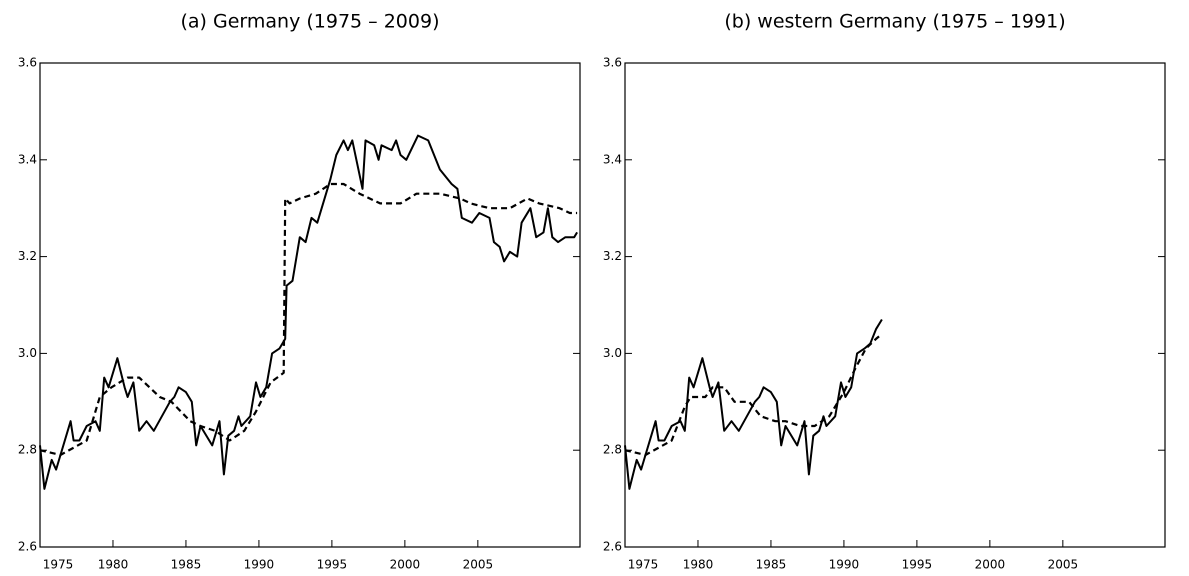  What do you see at coordinates (894, 22) in the screenshot?
I see `chart-title: (b) western Germany (1975 – 1991)` at bounding box center [894, 22].